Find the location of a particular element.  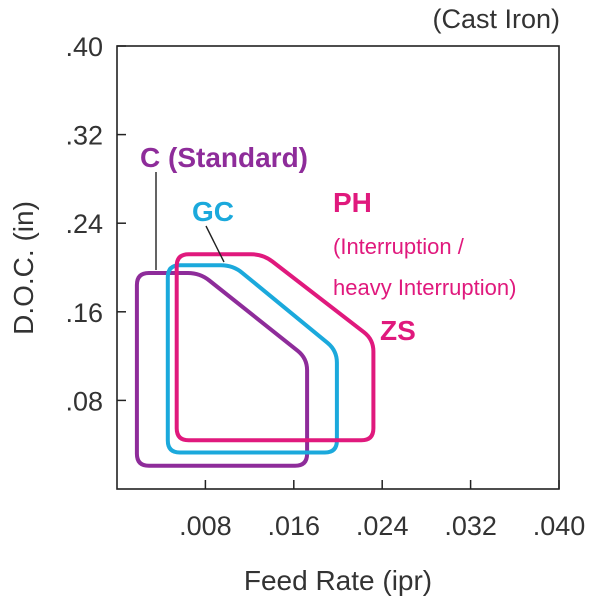

x-axis: .008 .016 .024 .032 .040 is located at coordinates (382, 510).